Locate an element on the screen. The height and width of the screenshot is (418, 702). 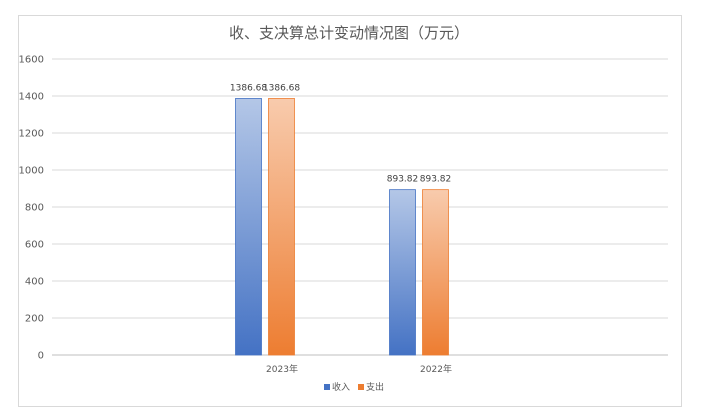
legend-label: 支出 is located at coordinates (375, 387).